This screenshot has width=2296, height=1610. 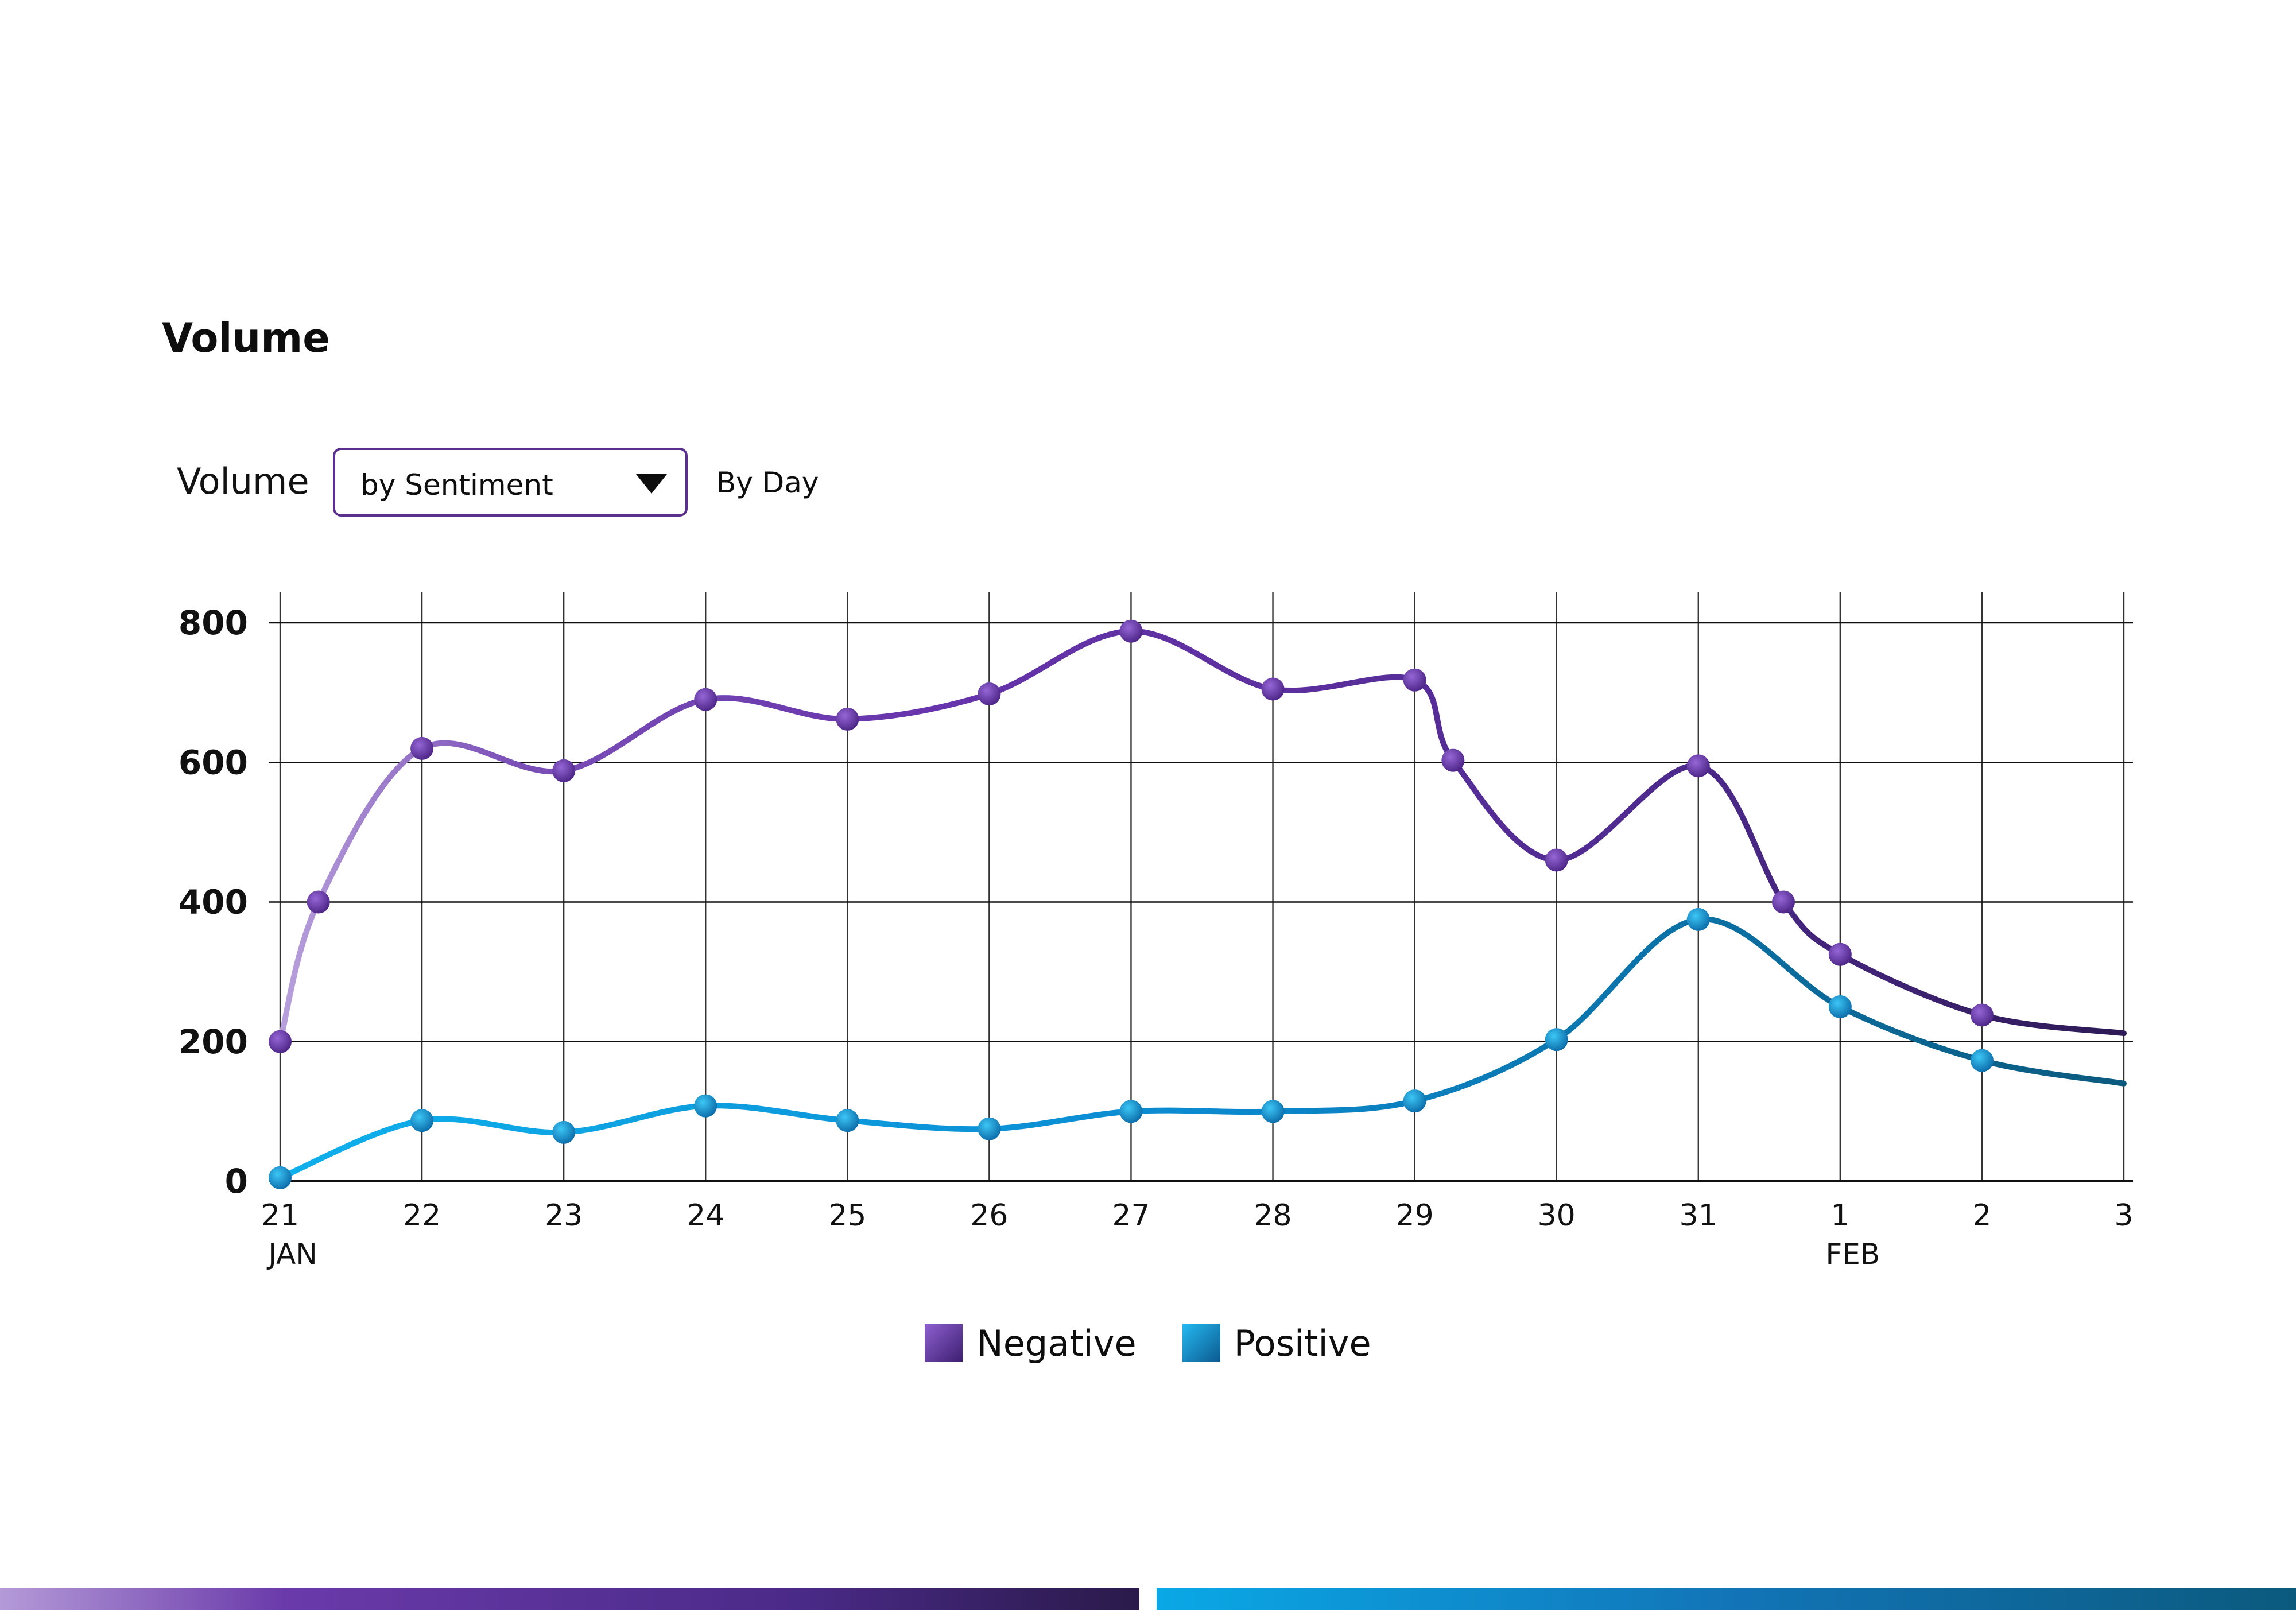 I want to click on series-line-positive, so click(x=1202, y=1048).